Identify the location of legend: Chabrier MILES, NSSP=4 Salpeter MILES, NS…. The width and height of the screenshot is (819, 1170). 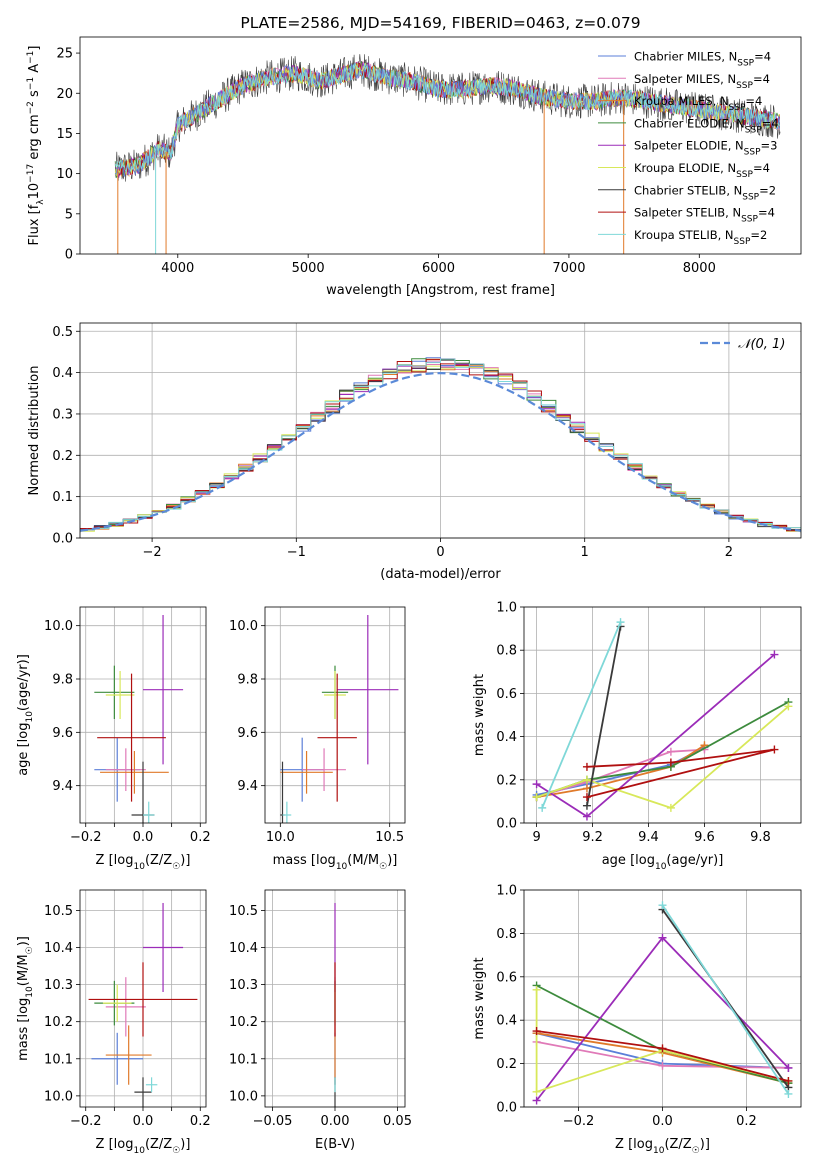
(688, 148).